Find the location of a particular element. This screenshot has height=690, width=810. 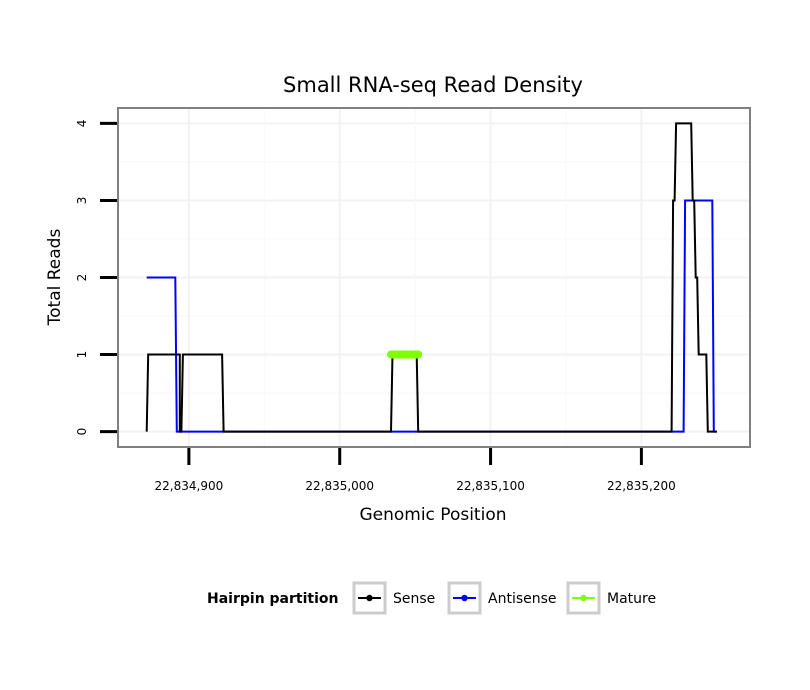

y-tick-label: 0 is located at coordinates (82, 432).